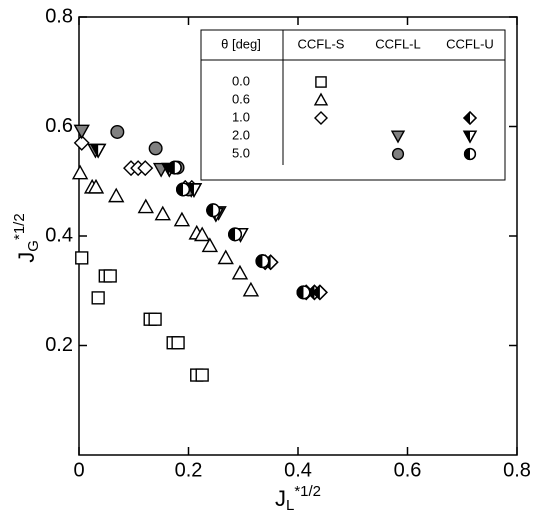 This screenshot has width=538, height=517. Describe the element at coordinates (321, 43) in the screenshot. I see `legend-header: CCFL-S` at that location.